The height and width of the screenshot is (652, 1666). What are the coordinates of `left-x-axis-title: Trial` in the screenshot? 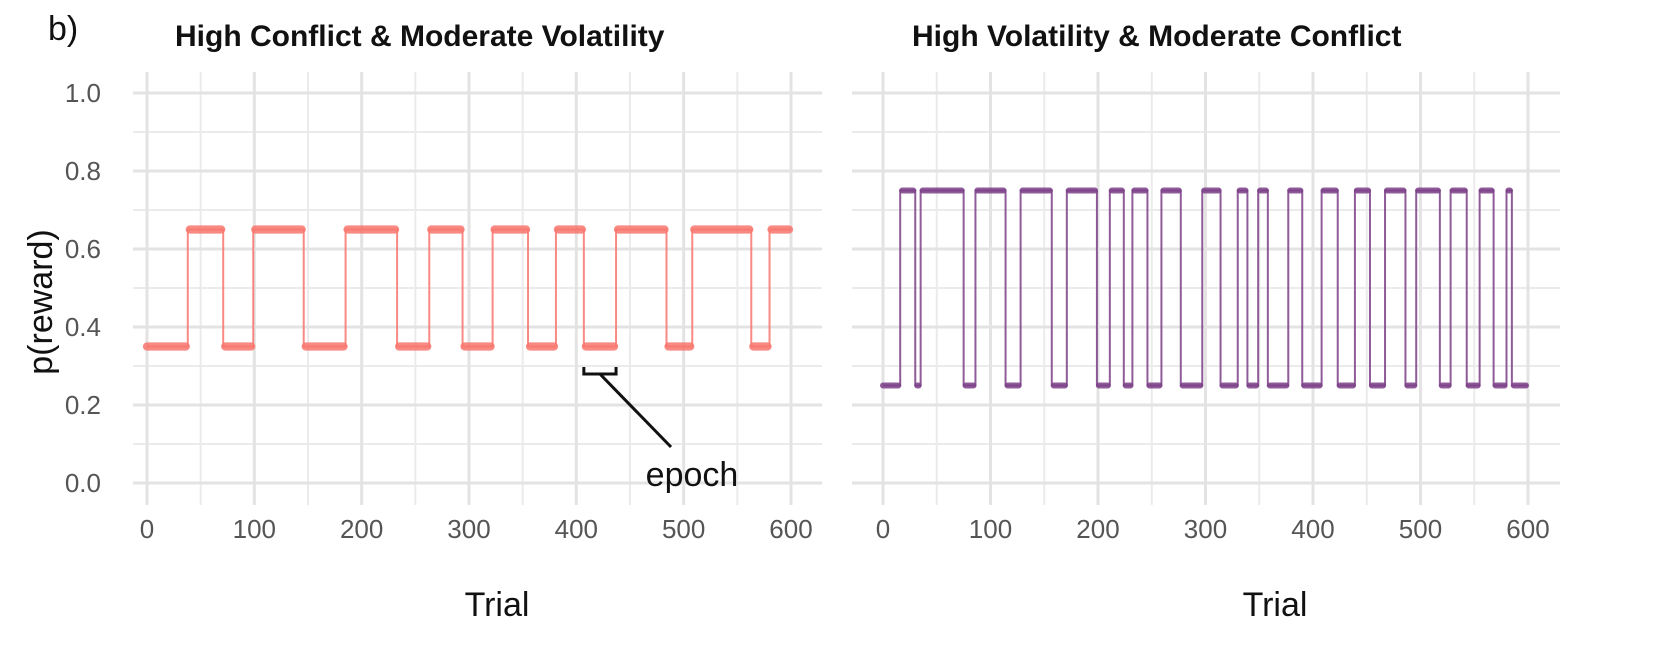 It's located at (497, 605).